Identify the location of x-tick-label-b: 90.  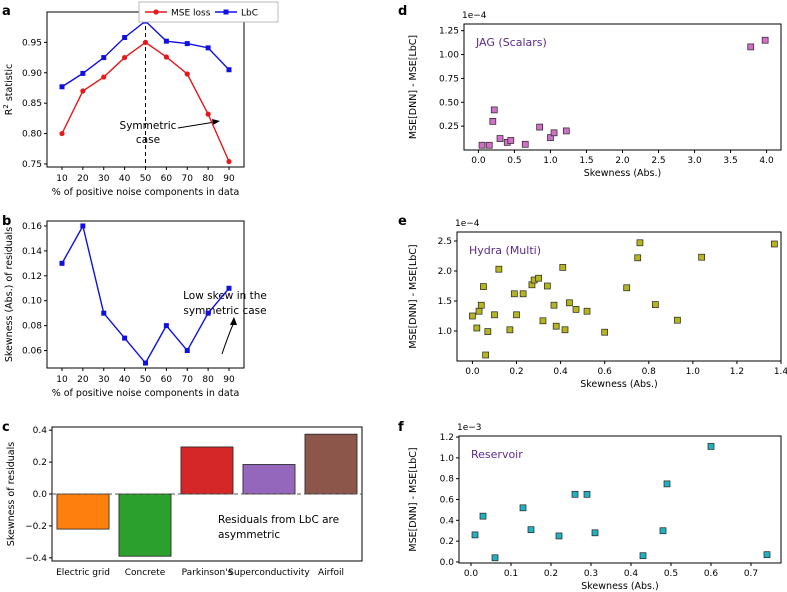
(229, 380).